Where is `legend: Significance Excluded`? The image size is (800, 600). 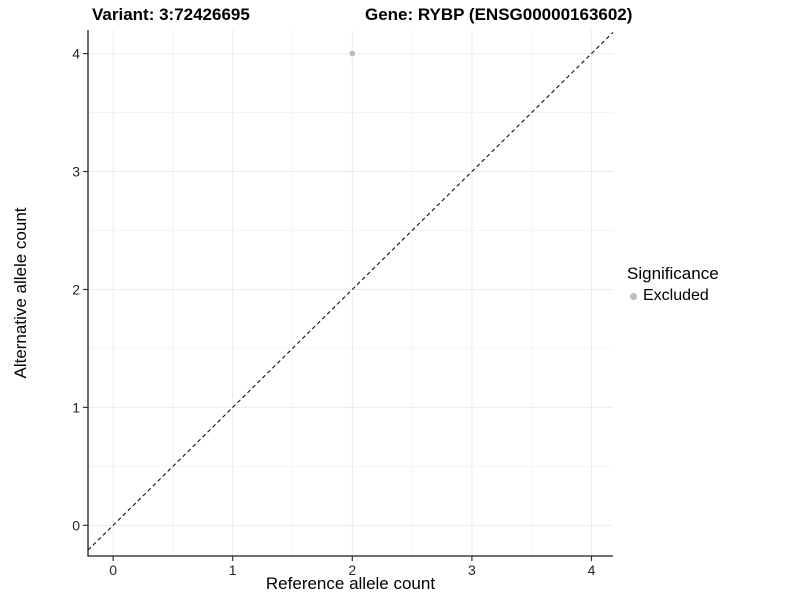 legend: Significance Excluded is located at coordinates (673, 285).